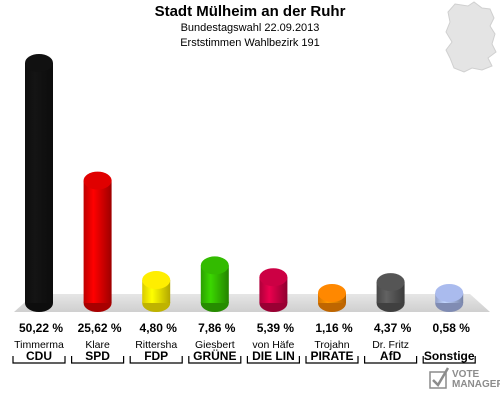  I want to click on party-label: DIE LIN, so click(273, 356).